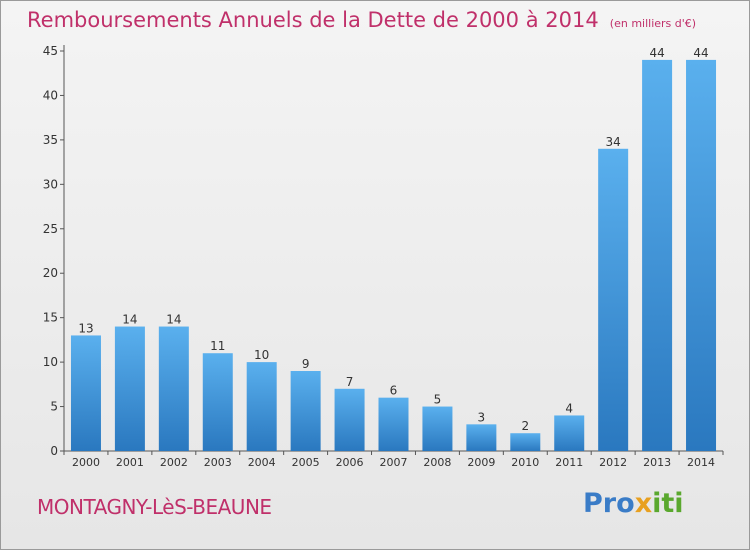 The image size is (750, 550). What do you see at coordinates (569, 433) in the screenshot?
I see `bar-2011` at bounding box center [569, 433].